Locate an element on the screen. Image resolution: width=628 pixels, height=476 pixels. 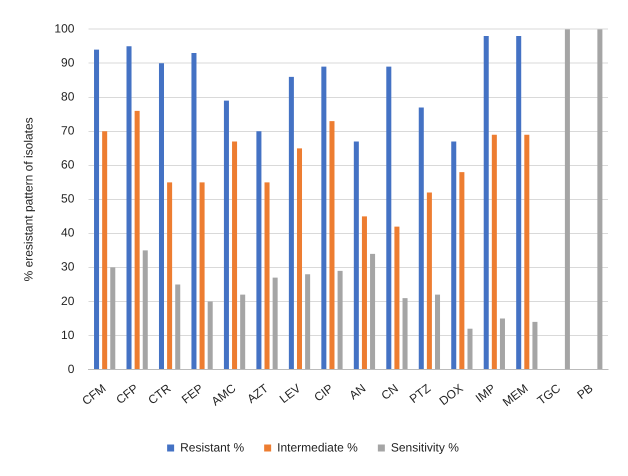
x-tick-label: CTR is located at coordinates (159, 394).